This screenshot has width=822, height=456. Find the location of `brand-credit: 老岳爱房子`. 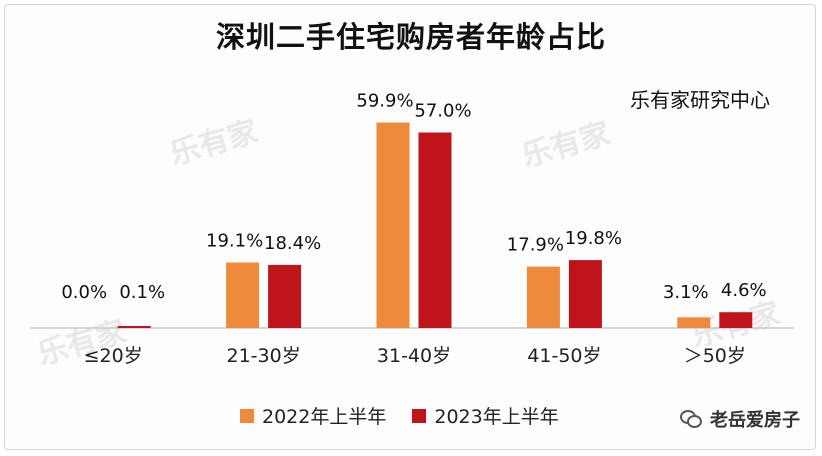

brand-credit: 老岳爱房子 is located at coordinates (740, 419).